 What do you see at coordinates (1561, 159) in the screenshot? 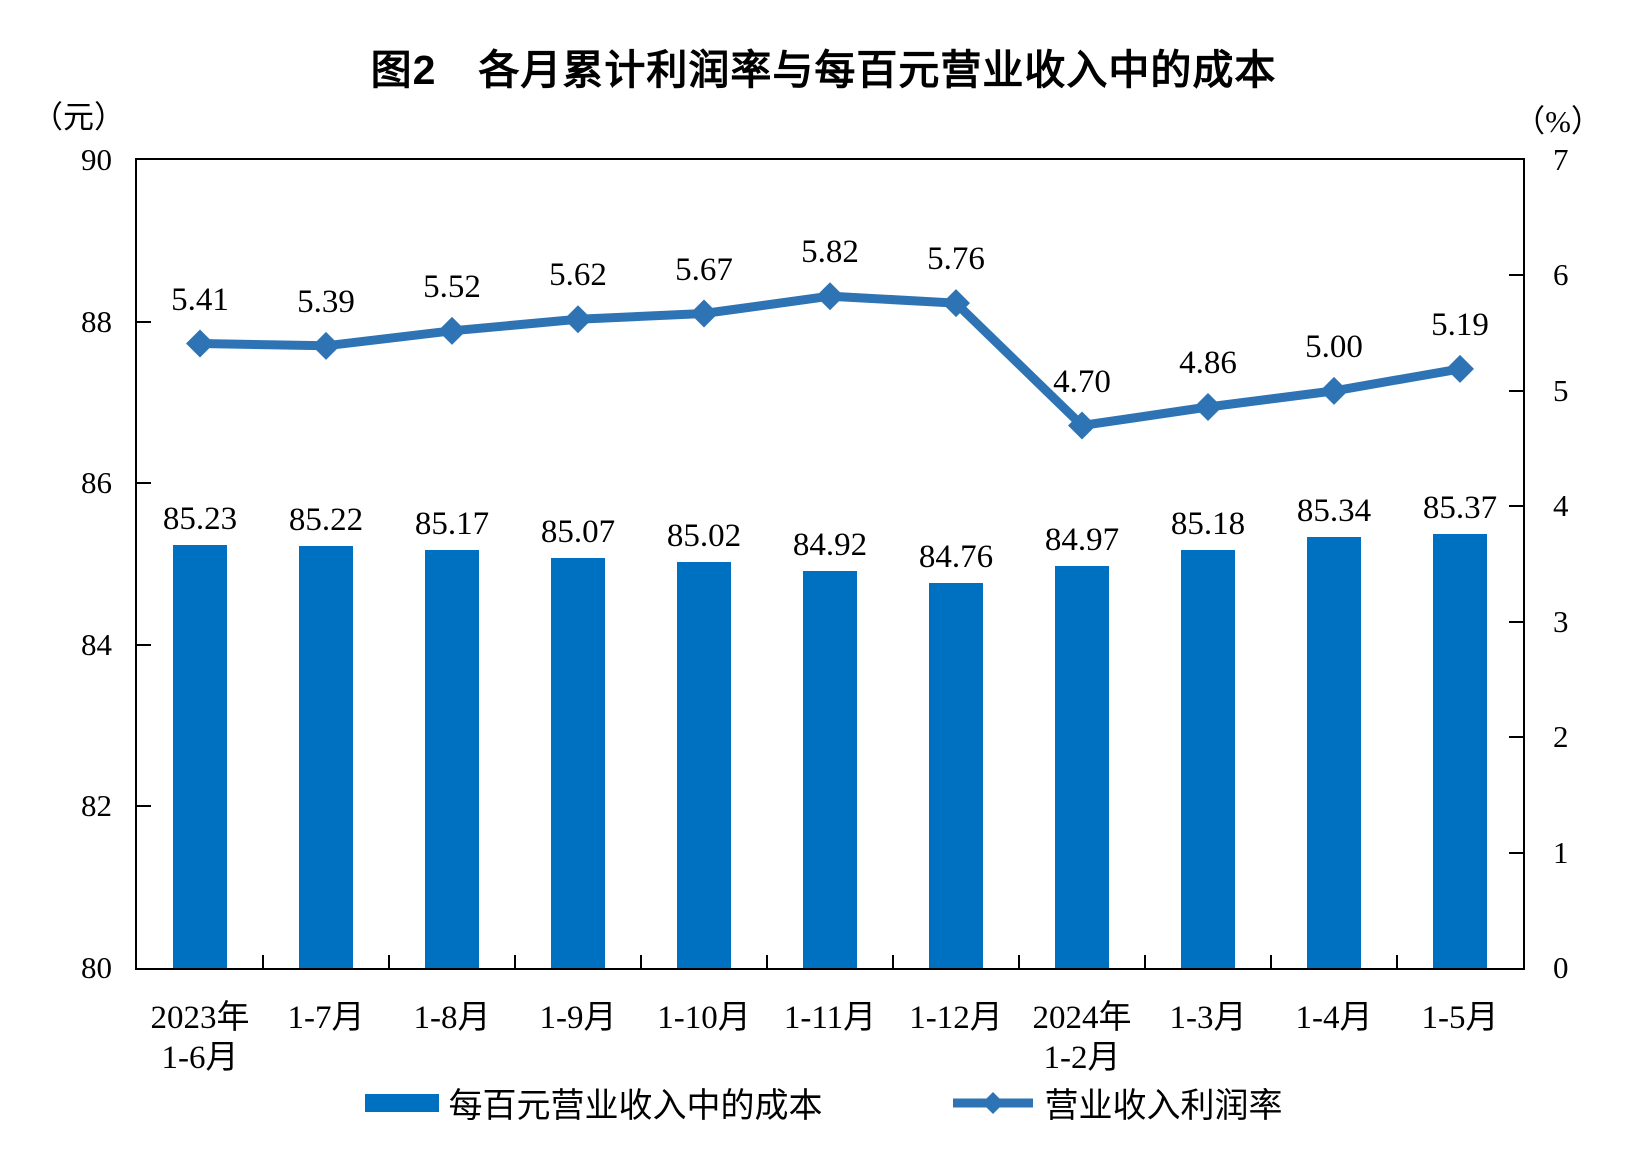
I see `right-axis-tick-label: 7` at bounding box center [1561, 159].